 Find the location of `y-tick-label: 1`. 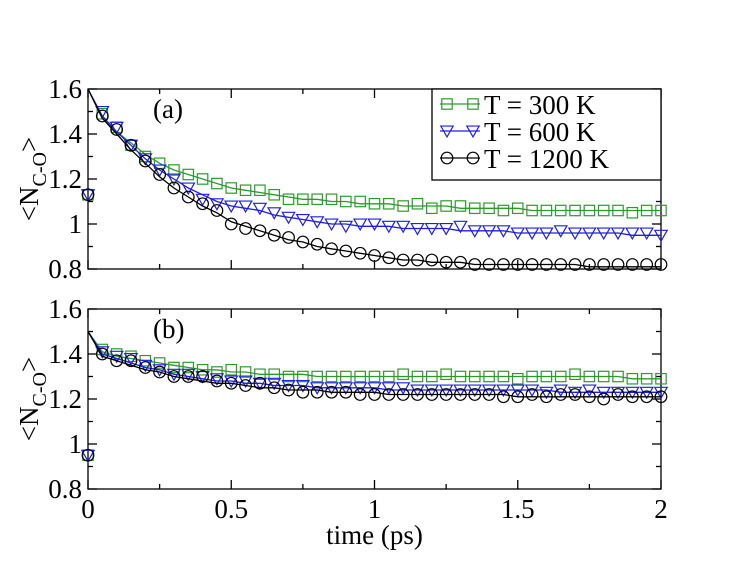

y-tick-label: 1 is located at coordinates (76, 224).